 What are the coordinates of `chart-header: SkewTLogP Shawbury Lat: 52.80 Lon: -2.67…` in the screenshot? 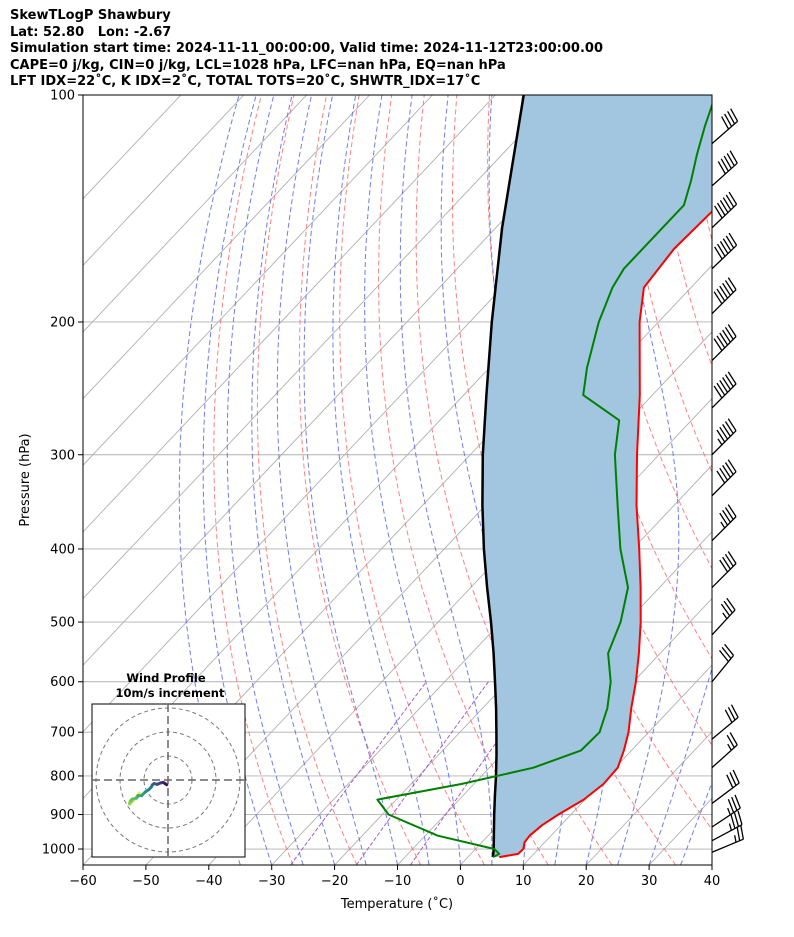 It's located at (400, 49).